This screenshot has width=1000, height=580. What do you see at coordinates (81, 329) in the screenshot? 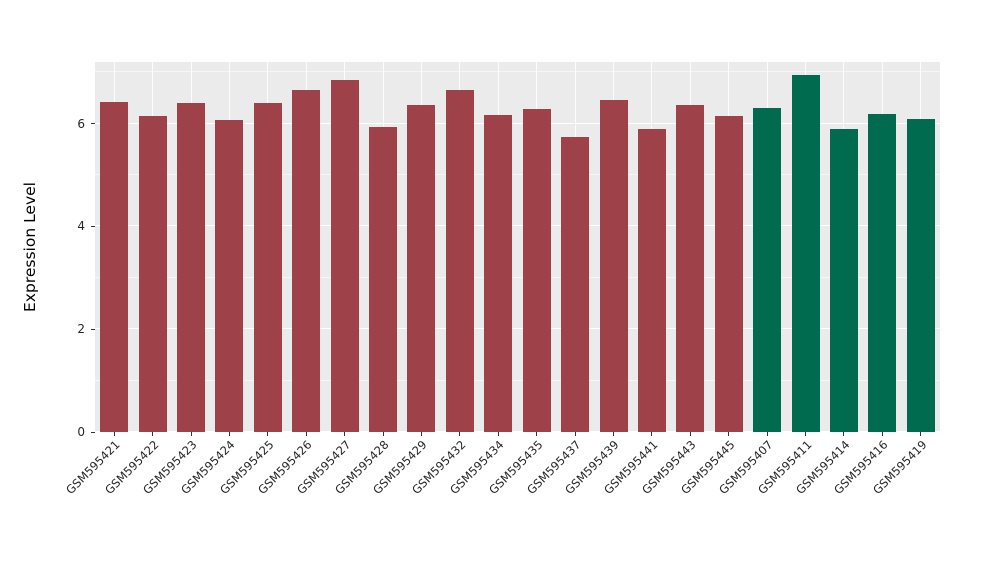
I see `y-tick-label: 2` at bounding box center [81, 329].